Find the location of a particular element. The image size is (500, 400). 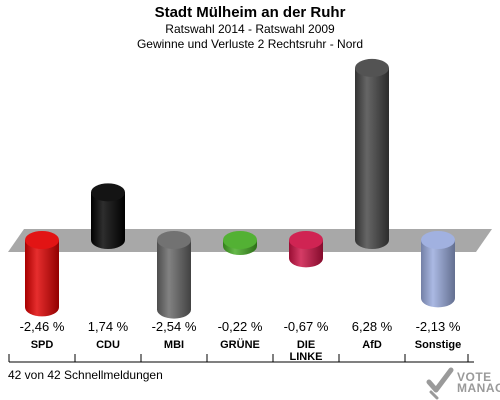

bar-grüne is located at coordinates (240, 243).